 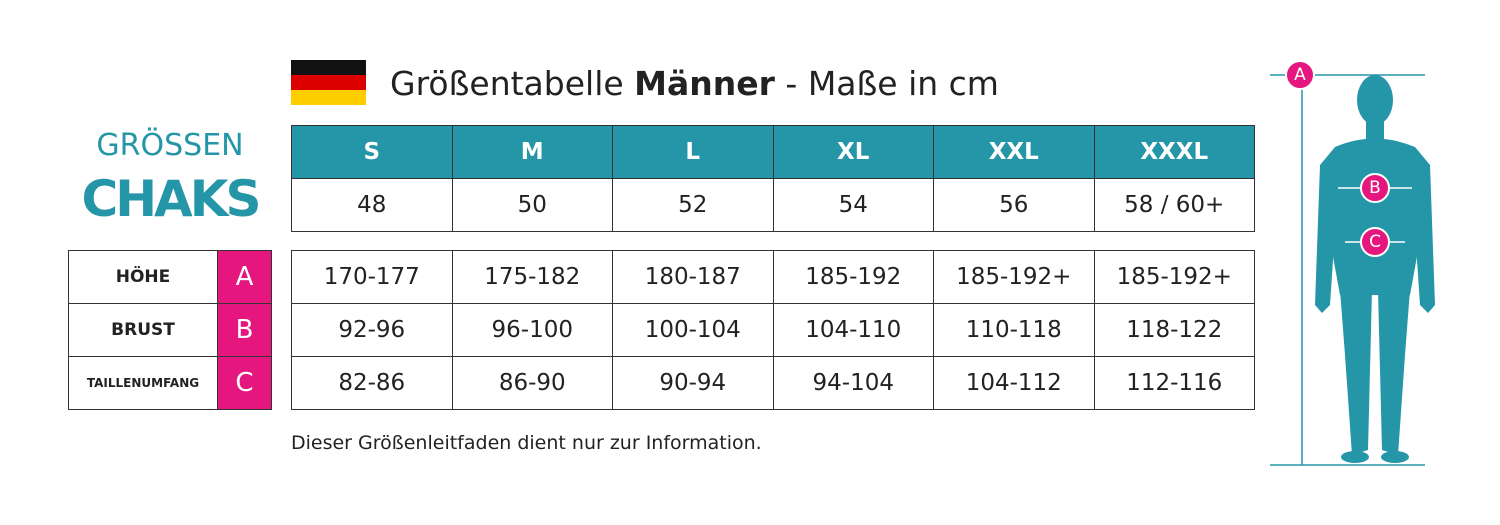 What do you see at coordinates (1014, 330) in the screenshot?
I see `measure-cell: 110-118` at bounding box center [1014, 330].